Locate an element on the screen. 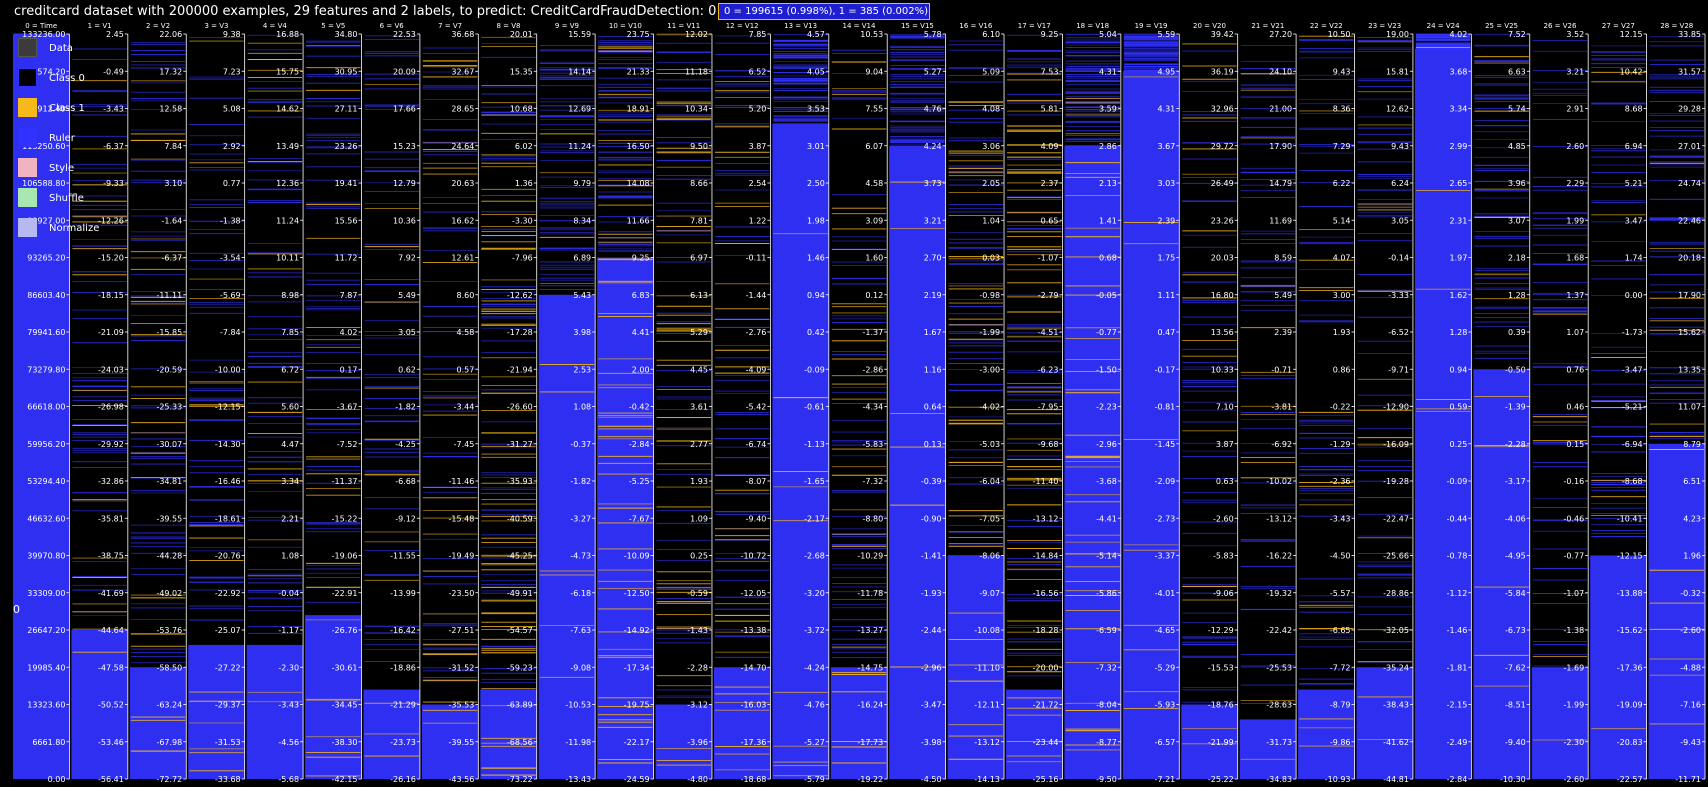  column-header: 26 = V26 is located at coordinates (1560, 26).